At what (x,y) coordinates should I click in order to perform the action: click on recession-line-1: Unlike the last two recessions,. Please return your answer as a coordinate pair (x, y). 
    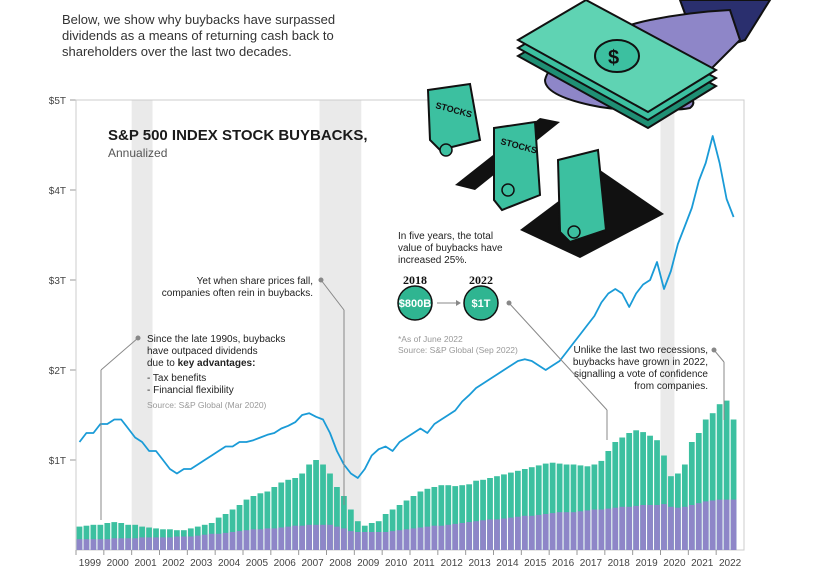
    Looking at the image, I should click on (640, 350).